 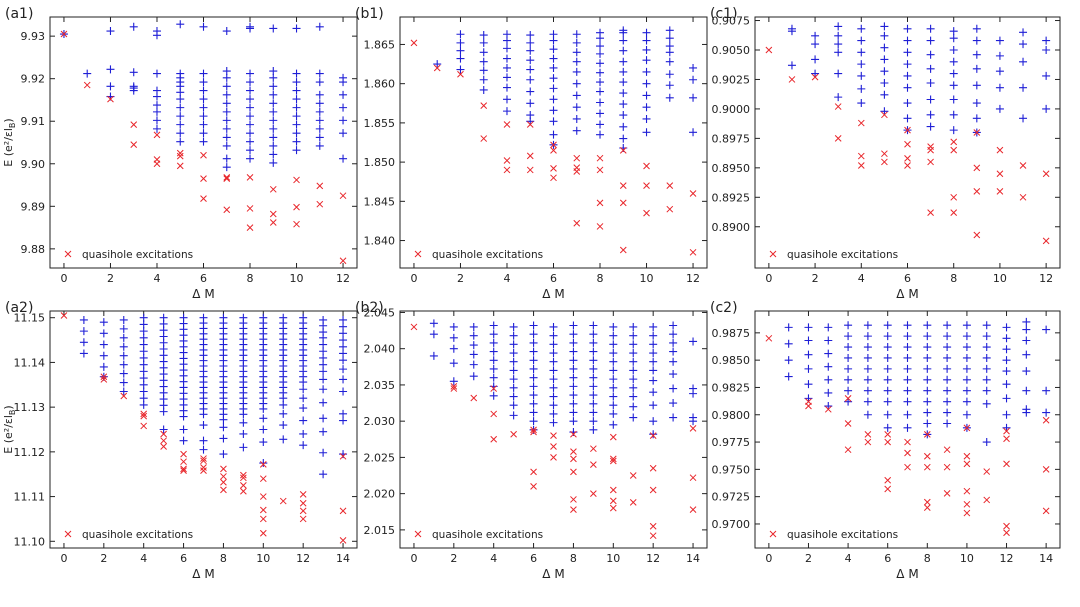 I want to click on x-tick-label: 4, so click(x=861, y=278).